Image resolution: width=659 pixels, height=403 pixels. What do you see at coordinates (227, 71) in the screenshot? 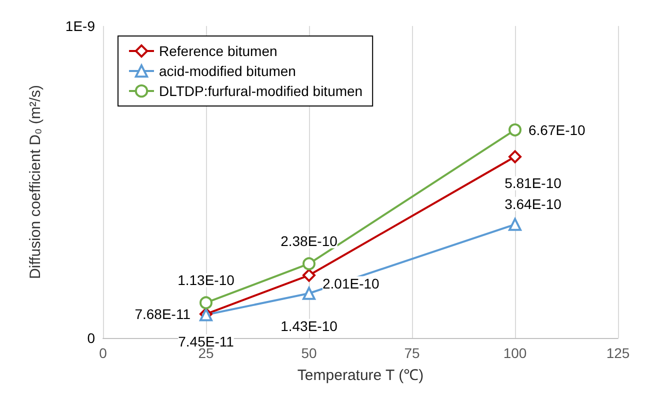
I see `legend-label: acid-modified bitumen` at bounding box center [227, 71].